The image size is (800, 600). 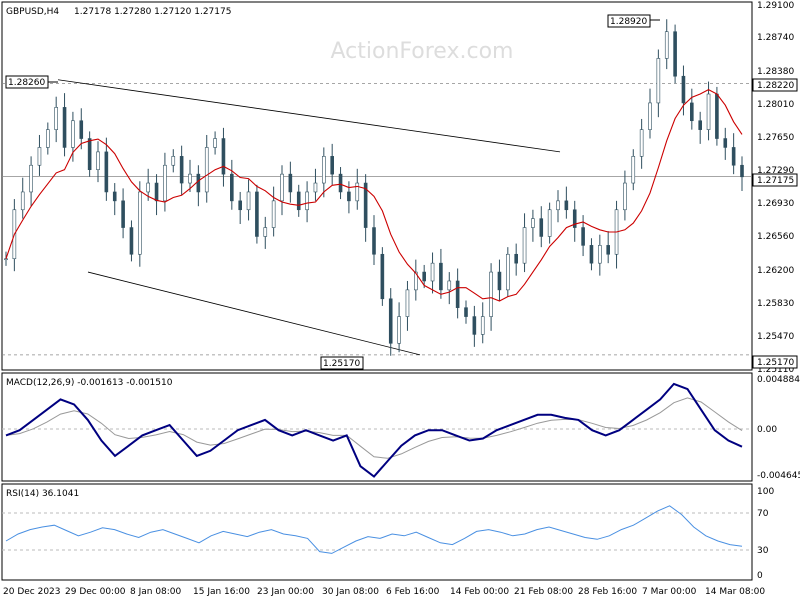 I want to click on y-tick-6: 1.26930, so click(x=775, y=204).